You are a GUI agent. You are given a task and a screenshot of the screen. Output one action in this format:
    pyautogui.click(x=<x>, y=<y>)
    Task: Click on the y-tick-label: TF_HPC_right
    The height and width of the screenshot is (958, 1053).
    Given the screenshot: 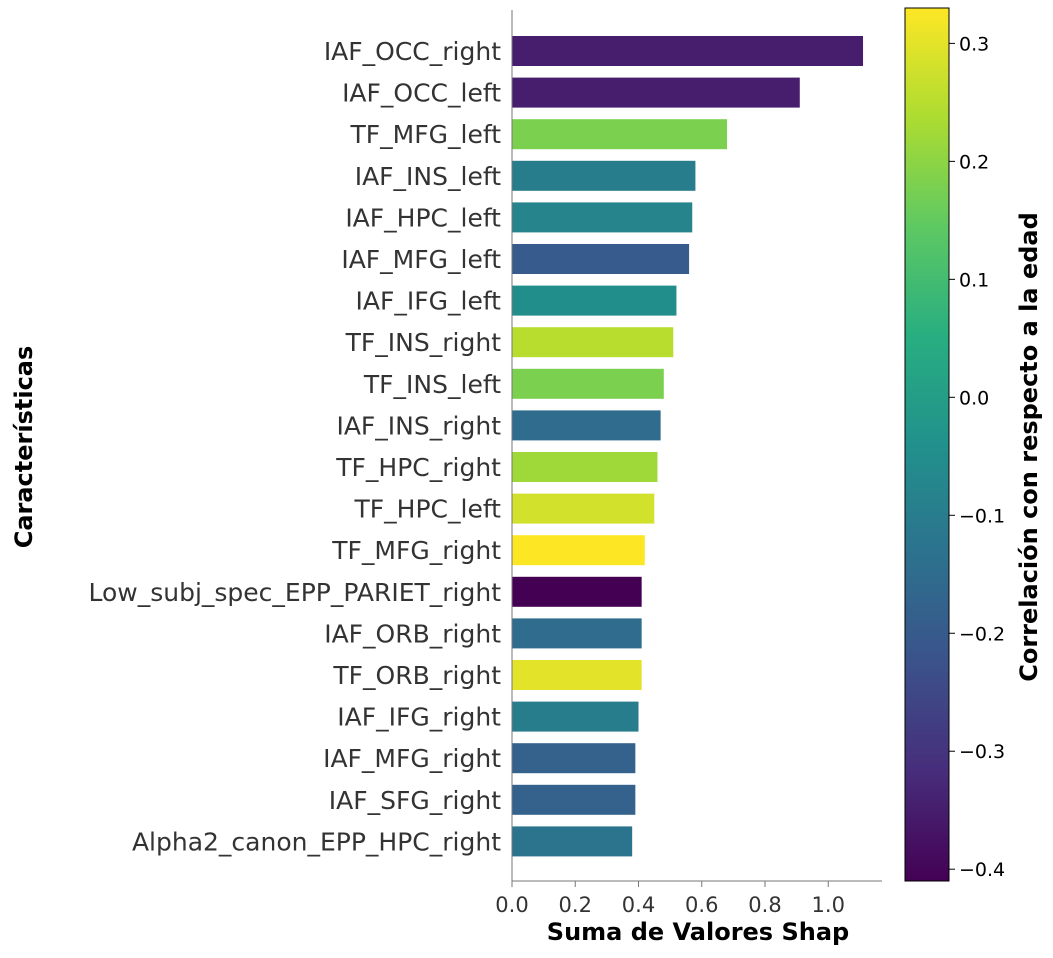 What is the action you would take?
    pyautogui.click(x=418, y=467)
    